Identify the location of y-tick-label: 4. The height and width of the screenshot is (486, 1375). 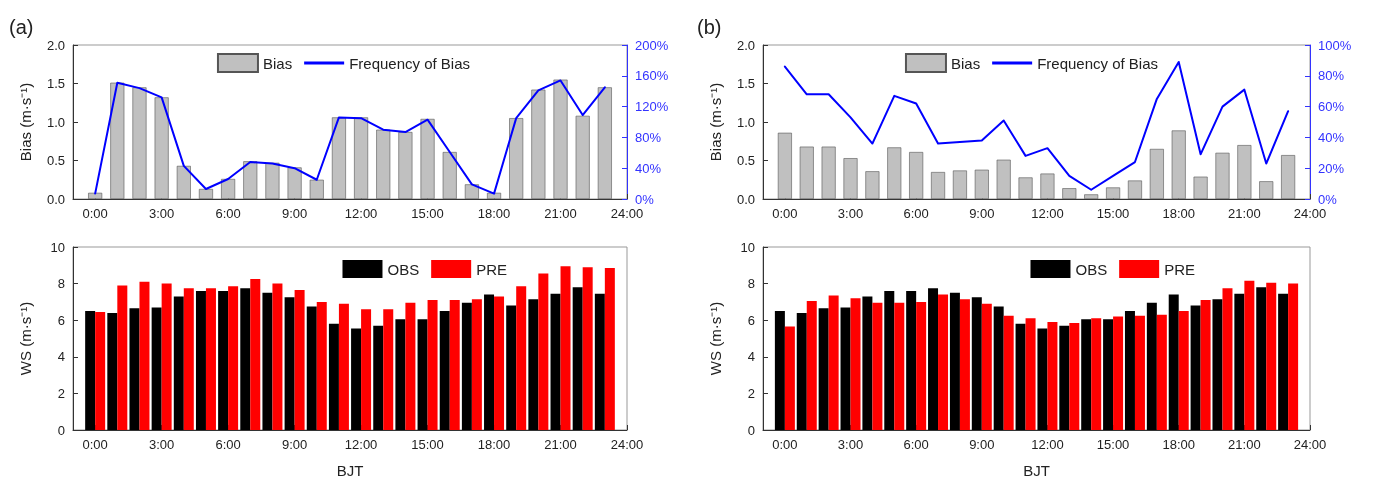
(61, 357).